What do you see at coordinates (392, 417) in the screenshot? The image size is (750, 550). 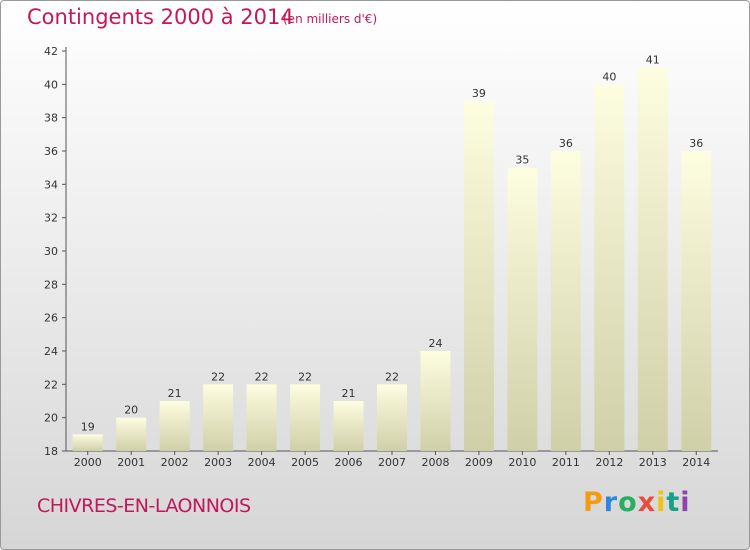 I see `bar-2007` at bounding box center [392, 417].